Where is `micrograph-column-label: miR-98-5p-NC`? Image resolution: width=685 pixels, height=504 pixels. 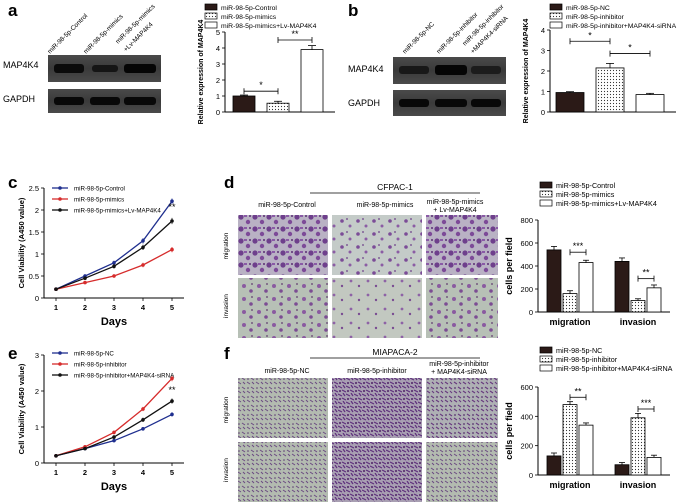
micrograph-column-label: miR-98-5p-NC is located at coordinates (286, 371).